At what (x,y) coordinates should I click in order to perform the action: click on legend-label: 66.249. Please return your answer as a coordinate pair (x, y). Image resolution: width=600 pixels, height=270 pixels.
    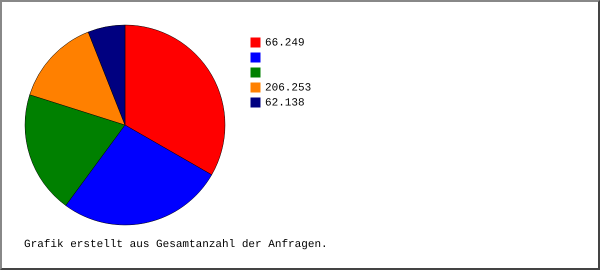
    Looking at the image, I should click on (285, 44).